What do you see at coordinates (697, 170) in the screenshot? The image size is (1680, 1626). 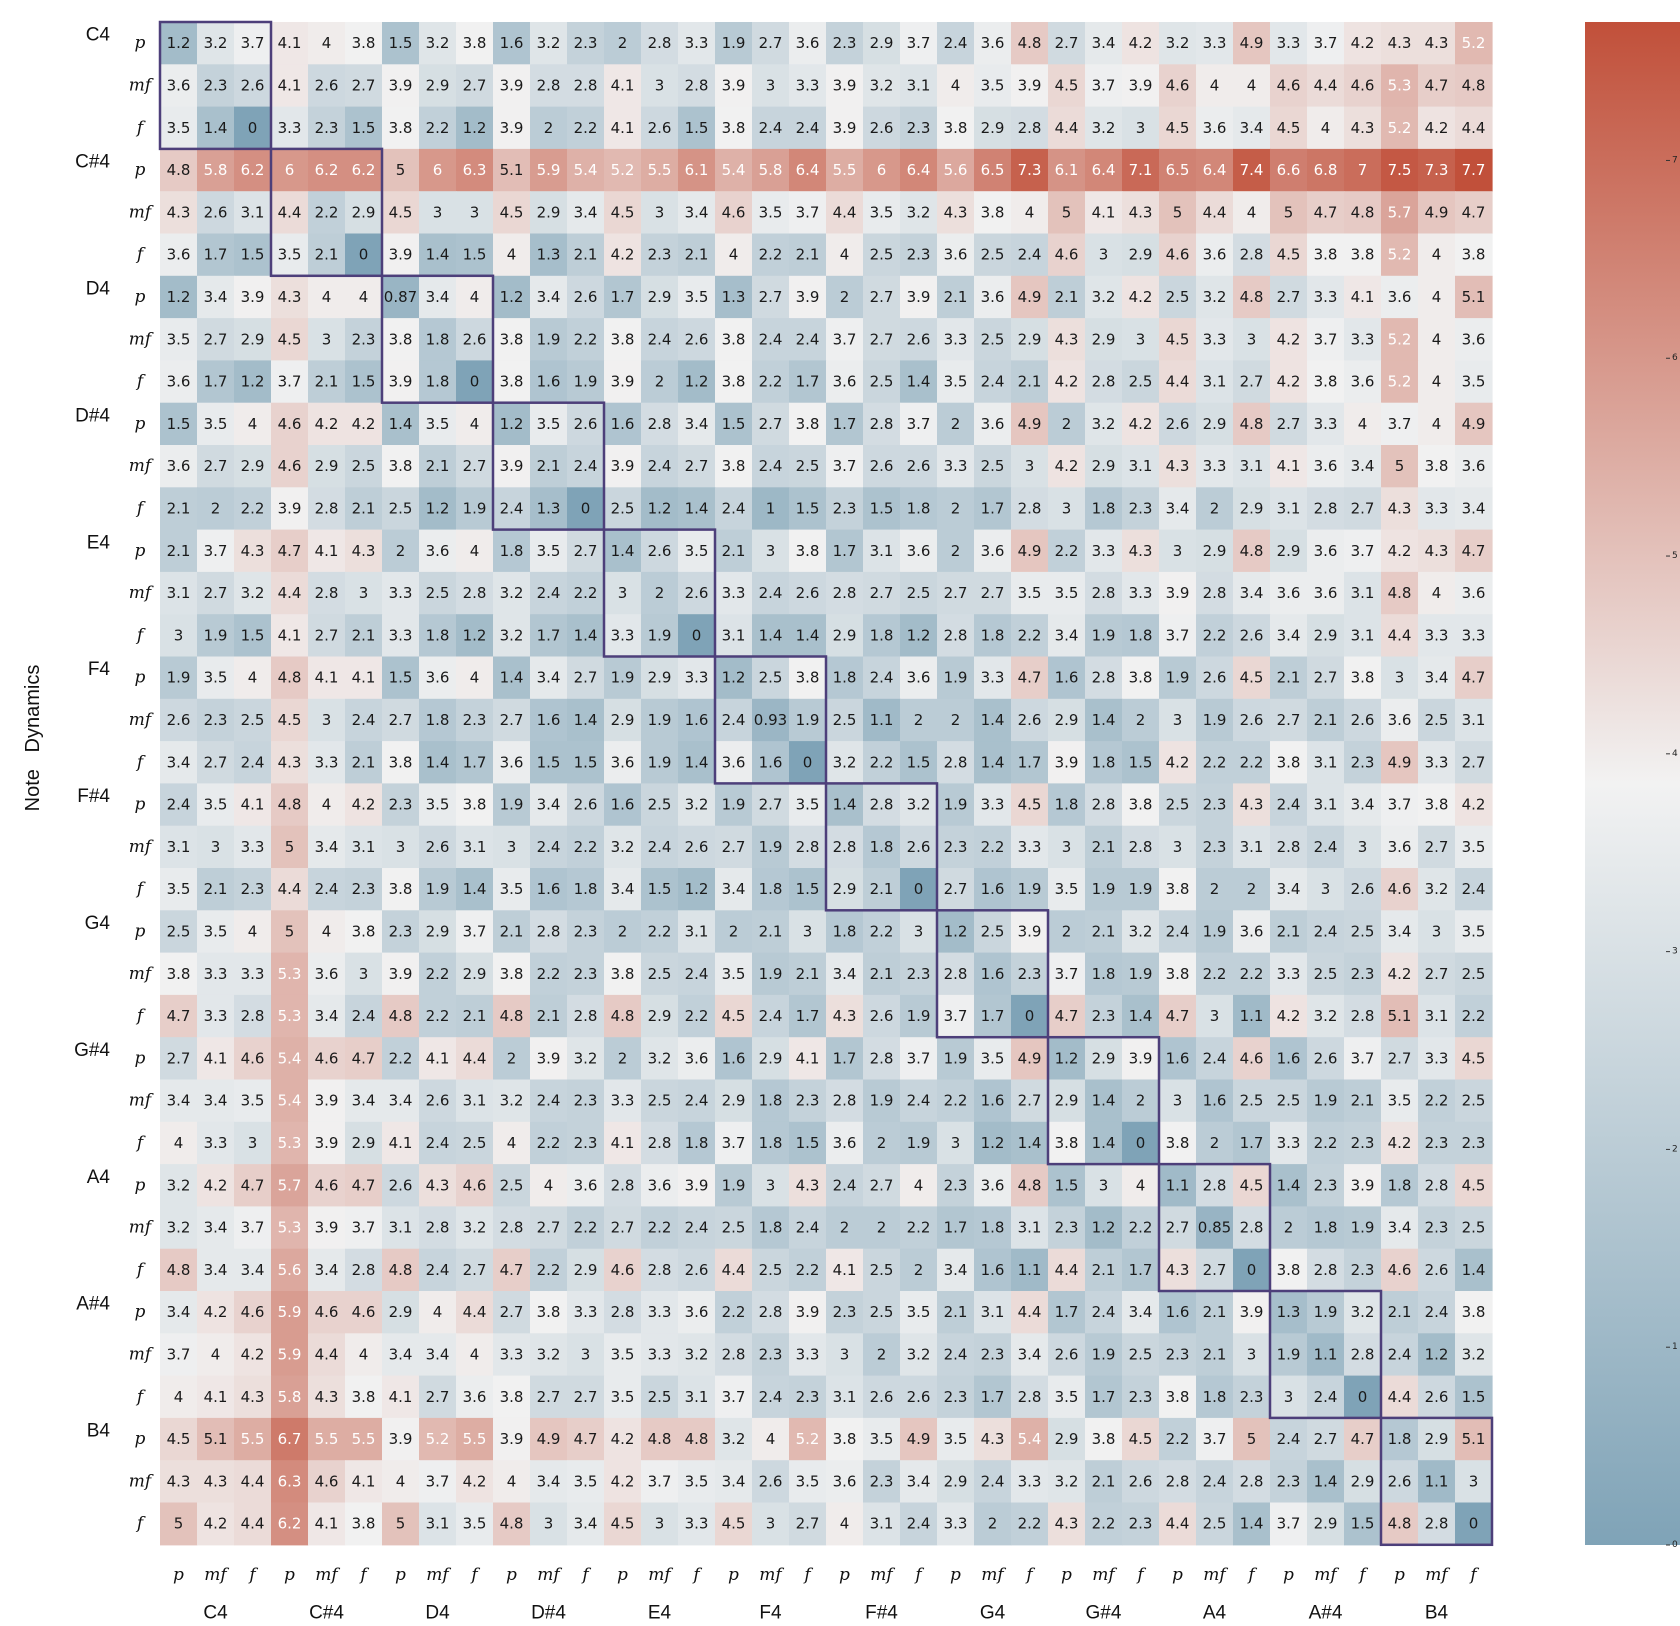 I see `cell-value-label: 6.1` at bounding box center [697, 170].